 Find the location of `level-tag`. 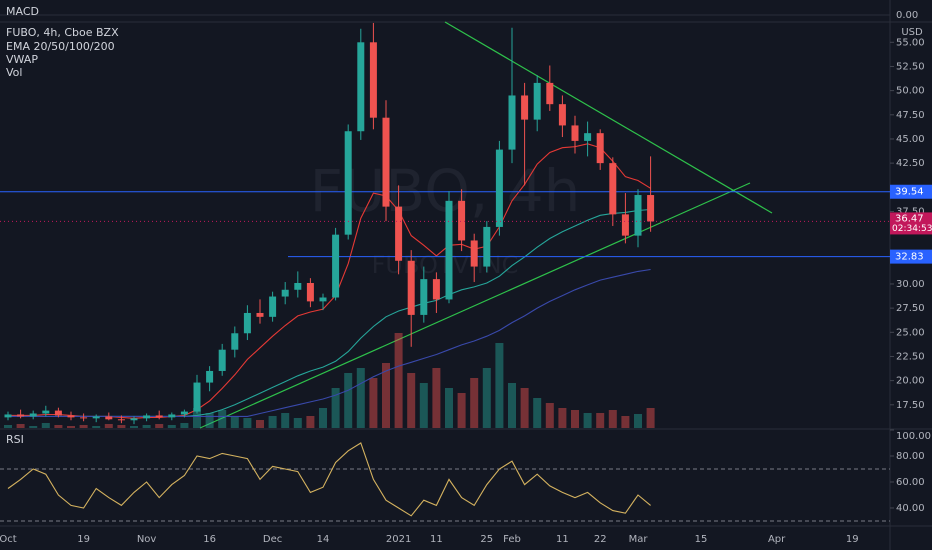

level-tag is located at coordinates (911, 191).